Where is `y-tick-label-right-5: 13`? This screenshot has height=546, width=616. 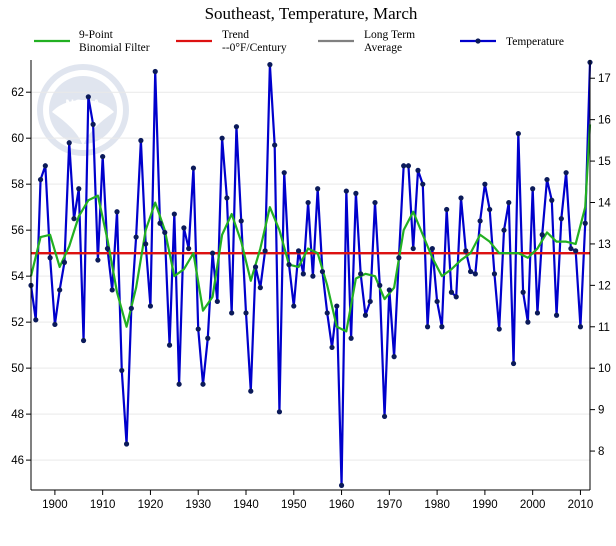 y-tick-label-right-5: 13 is located at coordinates (604, 245).